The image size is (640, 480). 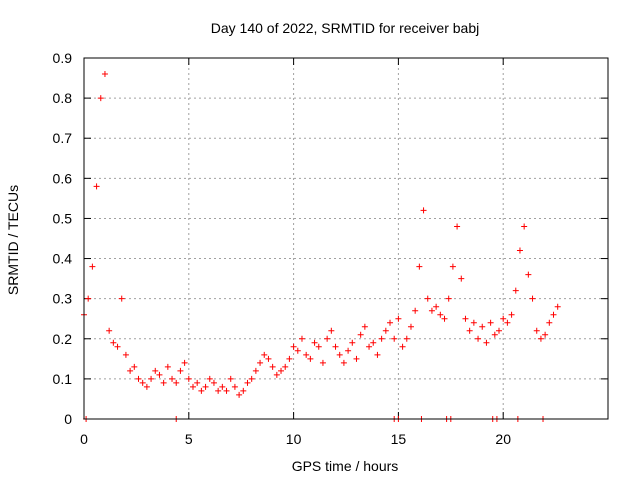 I want to click on x-tick-label: 20, so click(x=503, y=439).